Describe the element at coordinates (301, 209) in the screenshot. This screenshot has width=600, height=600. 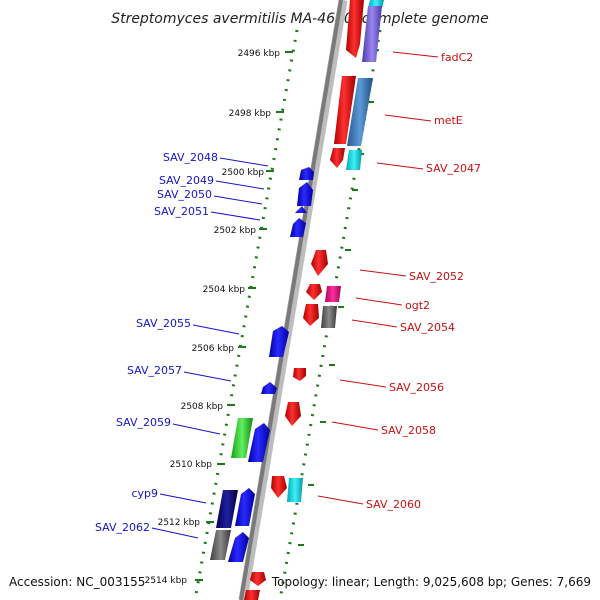
I see `gene-sav2050` at that location.